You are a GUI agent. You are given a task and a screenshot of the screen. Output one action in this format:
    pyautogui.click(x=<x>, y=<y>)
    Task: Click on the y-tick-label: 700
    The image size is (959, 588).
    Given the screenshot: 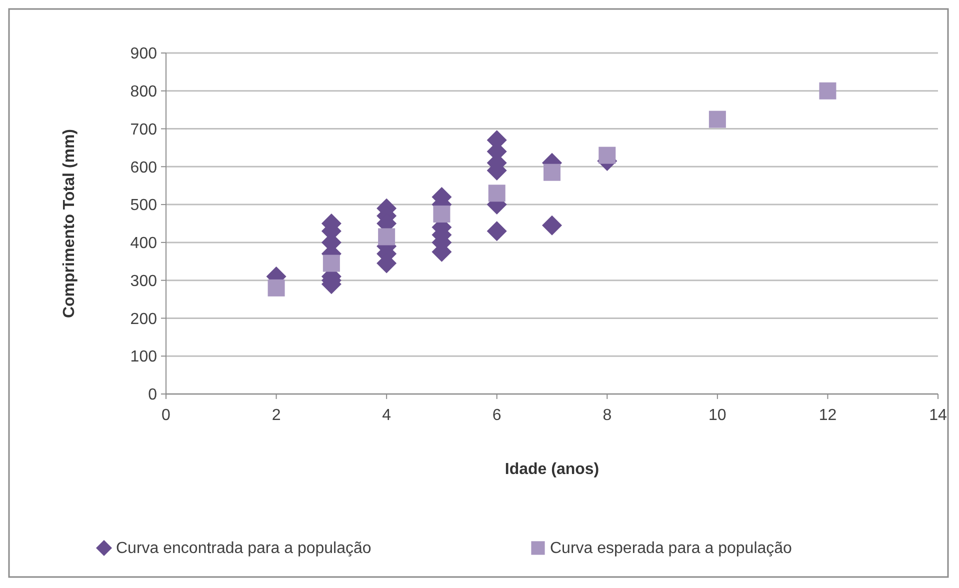 What is the action you would take?
    pyautogui.click(x=144, y=129)
    